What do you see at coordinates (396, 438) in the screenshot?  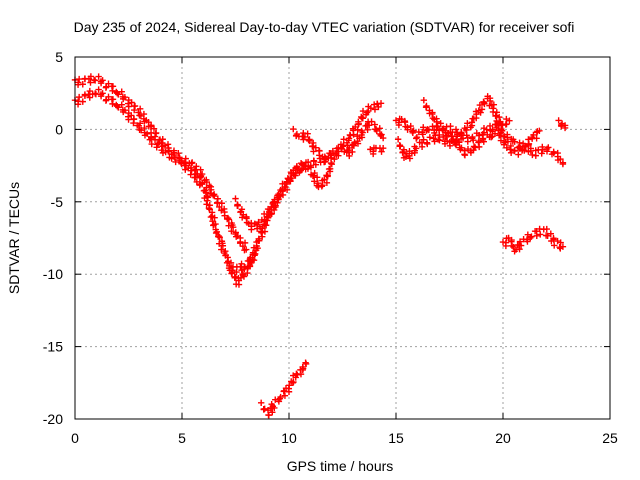 I see `x-tick-label: 15` at bounding box center [396, 438].